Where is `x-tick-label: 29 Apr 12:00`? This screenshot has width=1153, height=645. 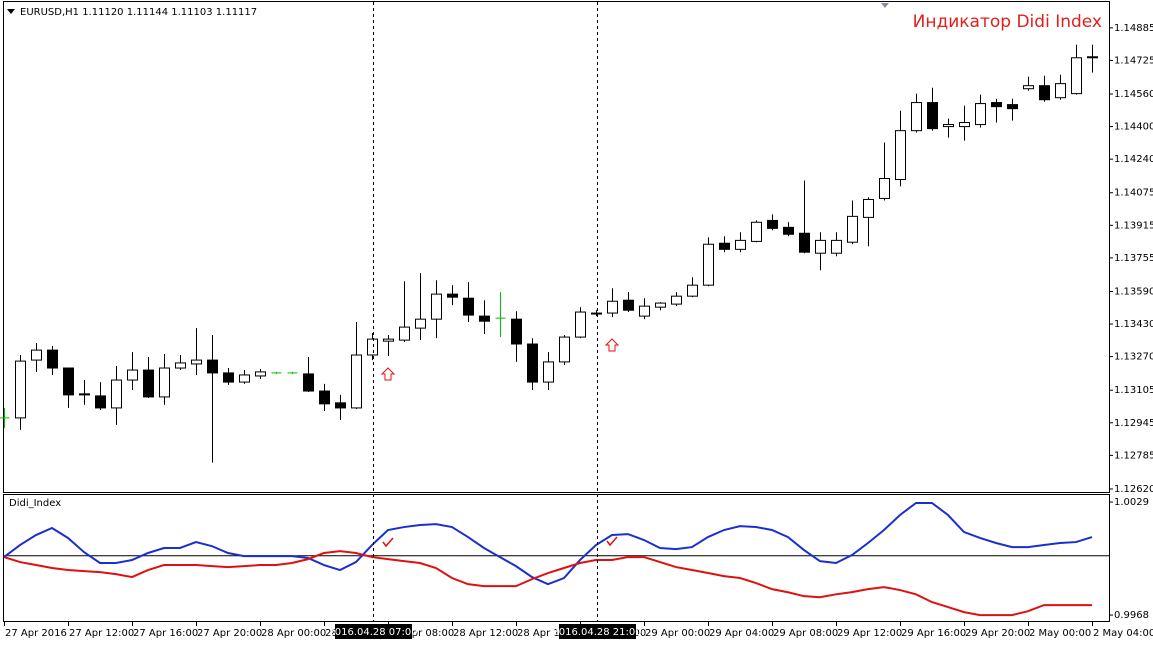 x-tick-label: 29 Apr 12:00 is located at coordinates (869, 633).